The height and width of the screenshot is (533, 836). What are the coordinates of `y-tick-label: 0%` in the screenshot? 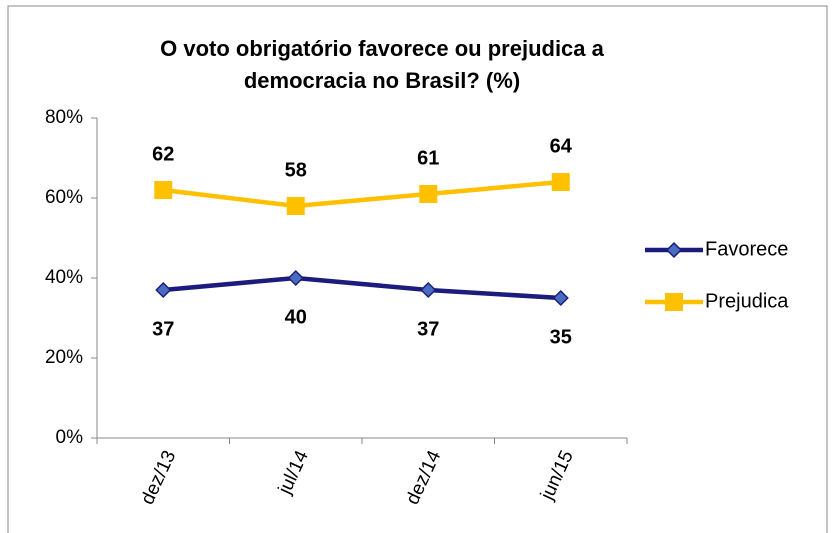 It's located at (70, 437).